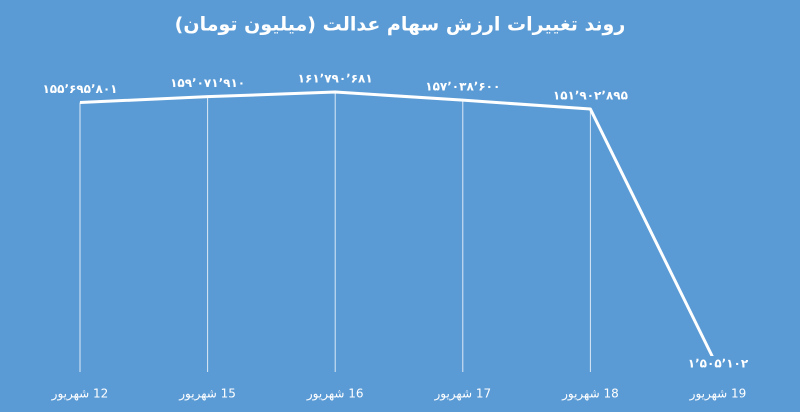 The height and width of the screenshot is (412, 800). What do you see at coordinates (462, 394) in the screenshot?
I see `x-tick-label: 17 شهریور` at bounding box center [462, 394].